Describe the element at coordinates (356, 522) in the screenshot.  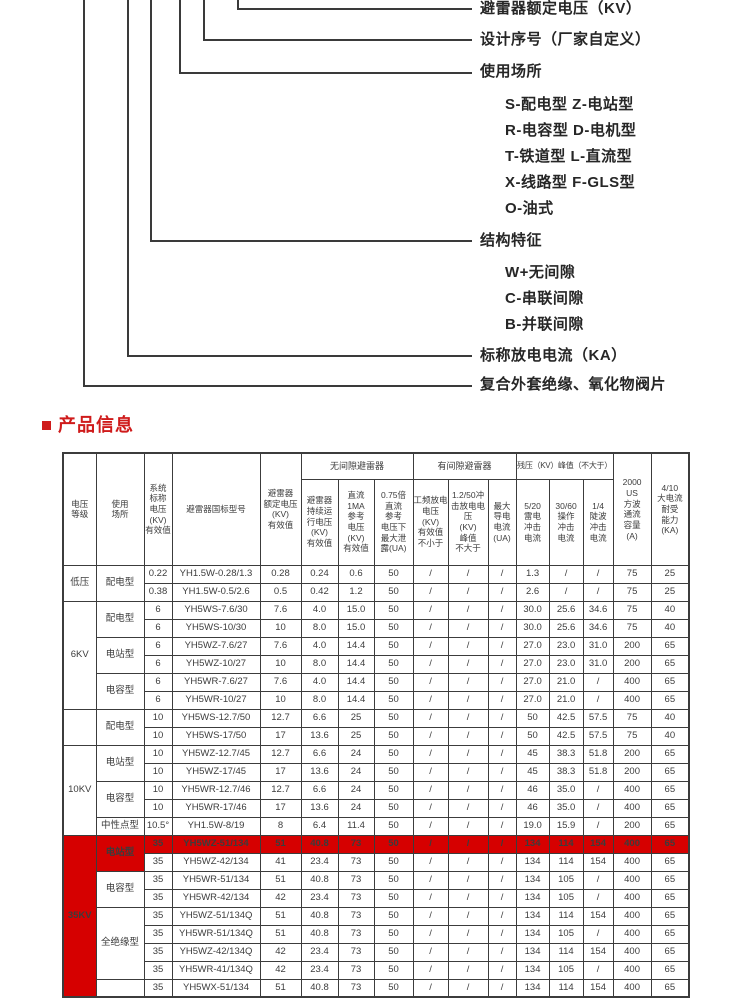
I see `header-dc-1ma: 直流 1MA 参考 电压 (KV) 有效值` at that location.